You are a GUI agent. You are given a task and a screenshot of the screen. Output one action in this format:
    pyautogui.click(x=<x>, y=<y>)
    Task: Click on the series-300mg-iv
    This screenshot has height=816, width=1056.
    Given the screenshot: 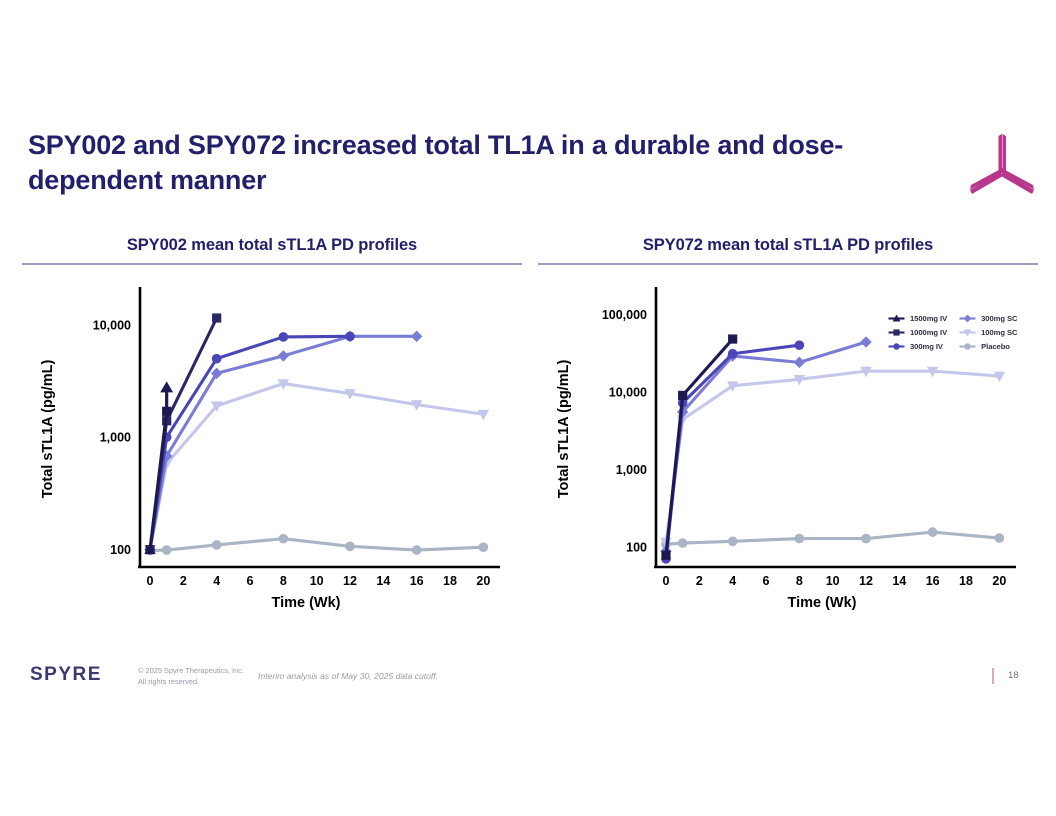 What is the action you would take?
    pyautogui.click(x=733, y=452)
    